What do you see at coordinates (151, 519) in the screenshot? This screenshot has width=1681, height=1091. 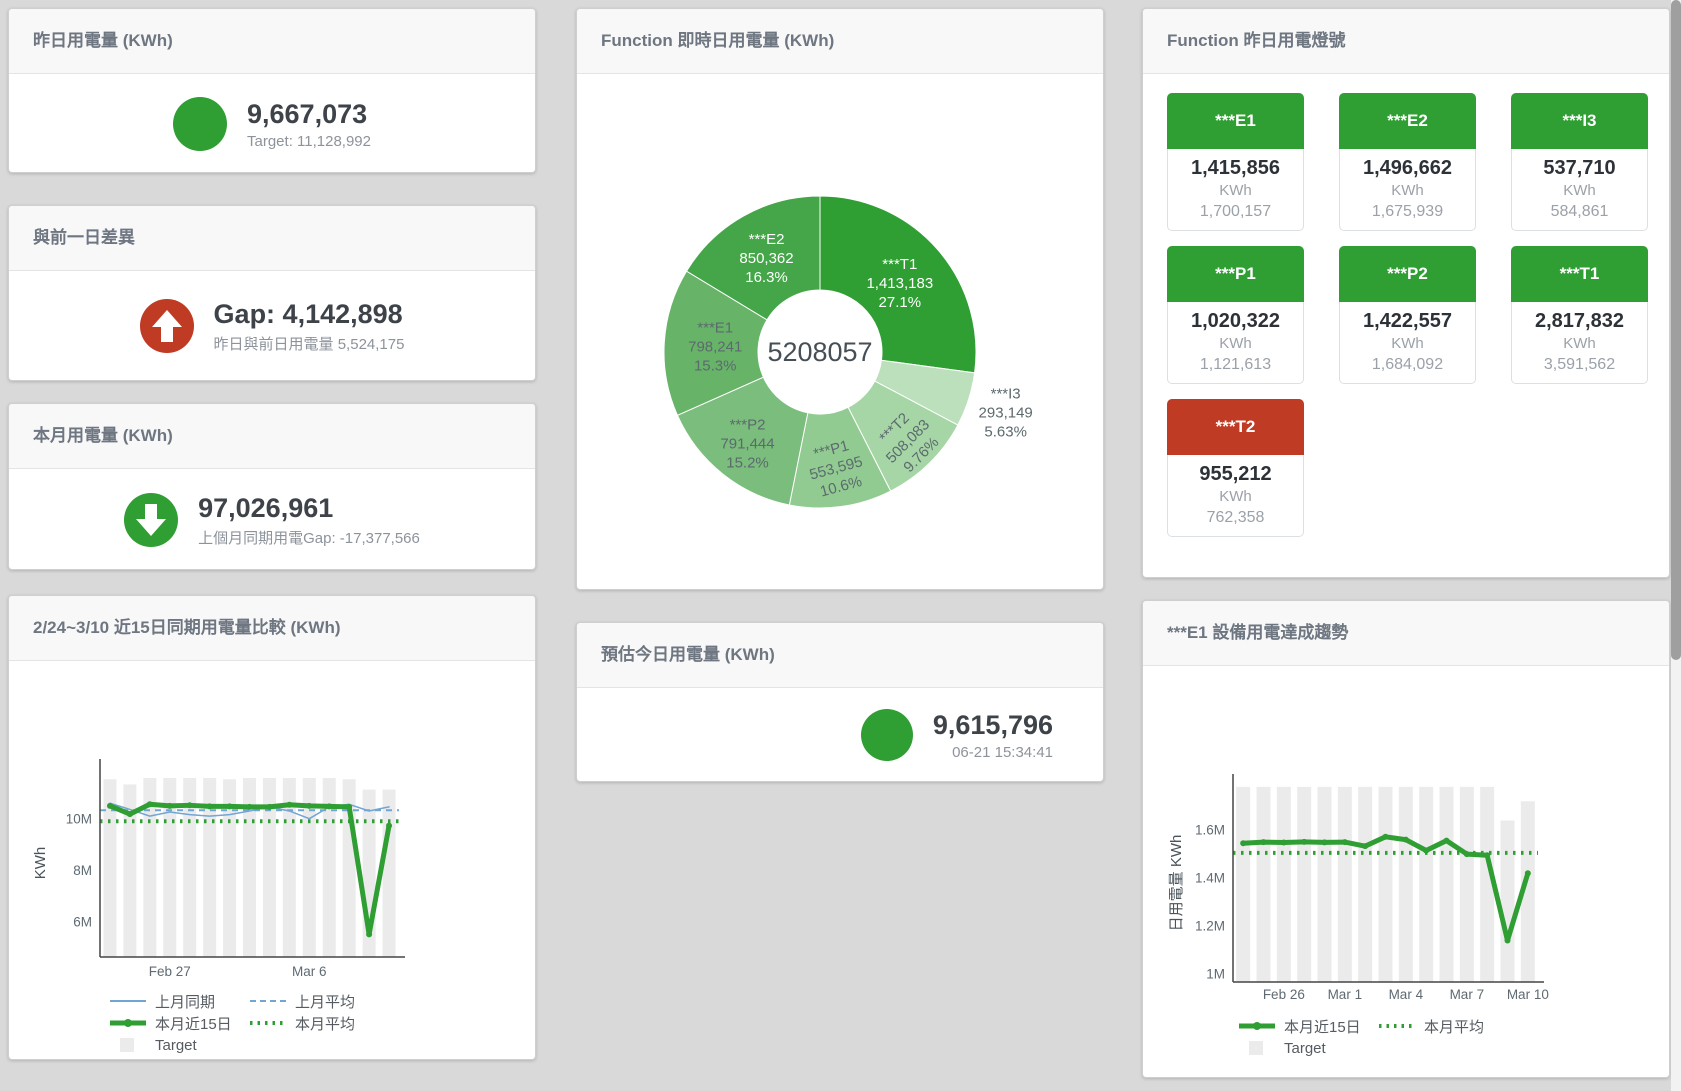 I see `arrow-down-icon` at bounding box center [151, 519].